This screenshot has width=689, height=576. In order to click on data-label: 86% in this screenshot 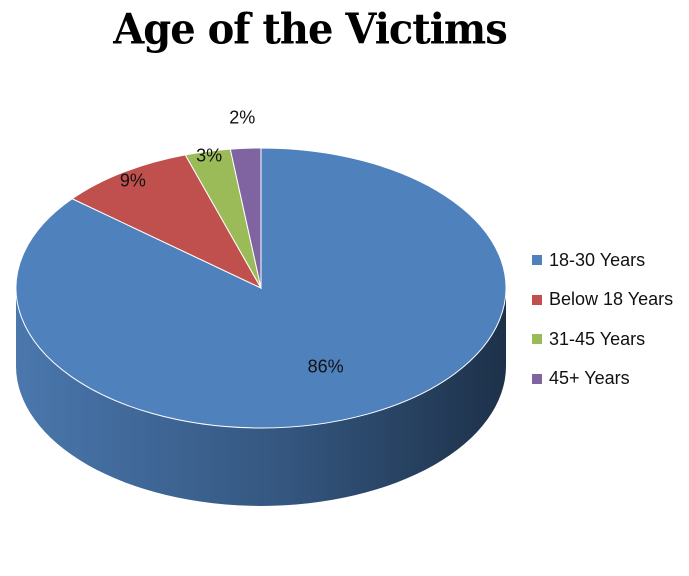, I will do `click(326, 367)`.